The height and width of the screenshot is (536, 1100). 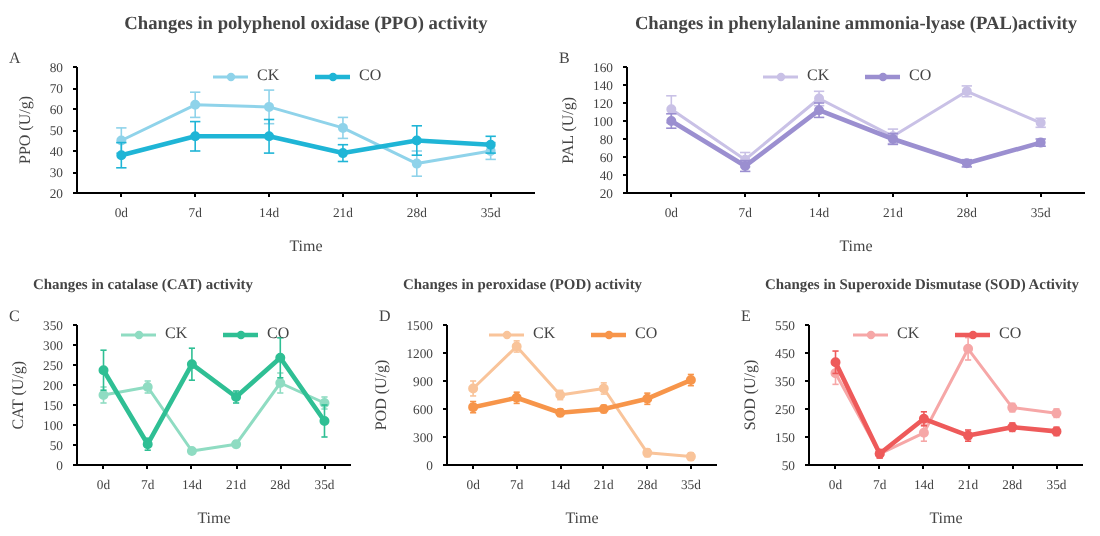 What do you see at coordinates (24, 129) in the screenshot?
I see `y-axis-title: PPO (U/g)` at bounding box center [24, 129].